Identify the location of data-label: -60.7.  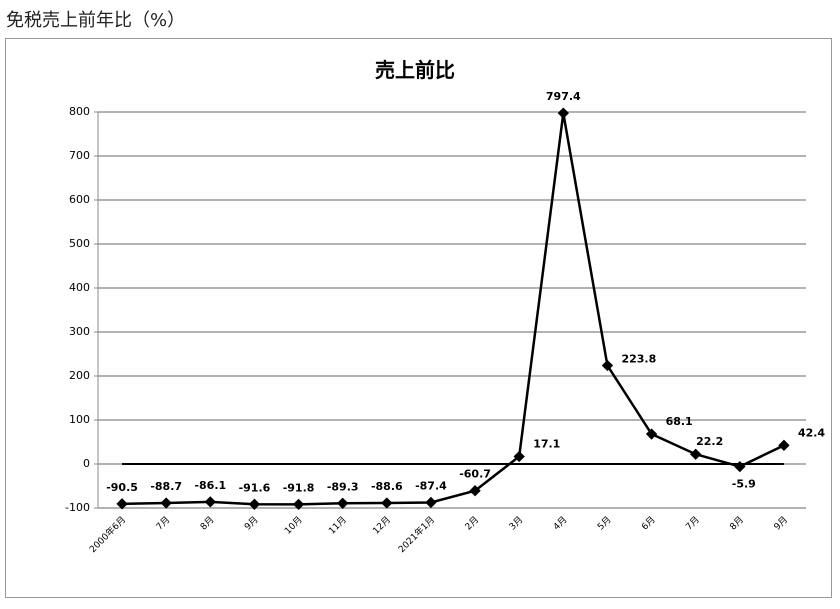
(475, 474).